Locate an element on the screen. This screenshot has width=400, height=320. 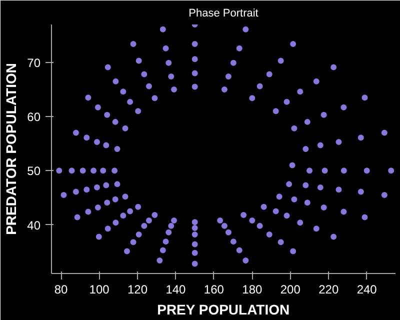
y-tick-label: 50 is located at coordinates (34, 171).